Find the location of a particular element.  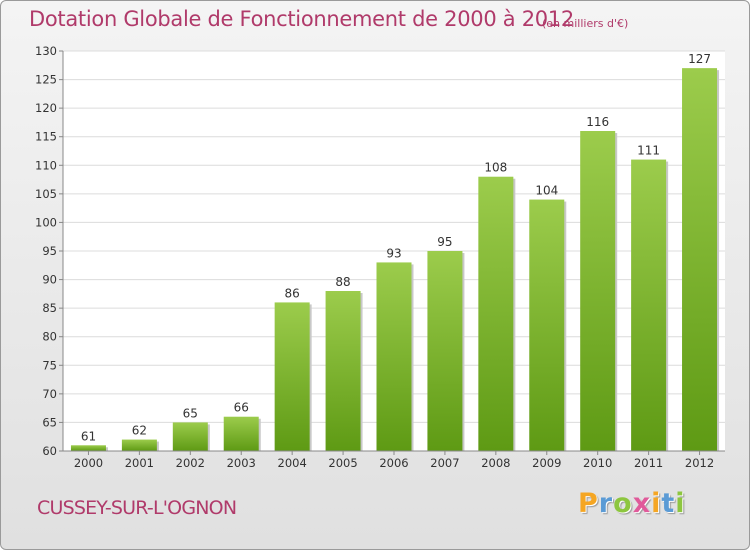

logo-letter: t is located at coordinates (668, 503).